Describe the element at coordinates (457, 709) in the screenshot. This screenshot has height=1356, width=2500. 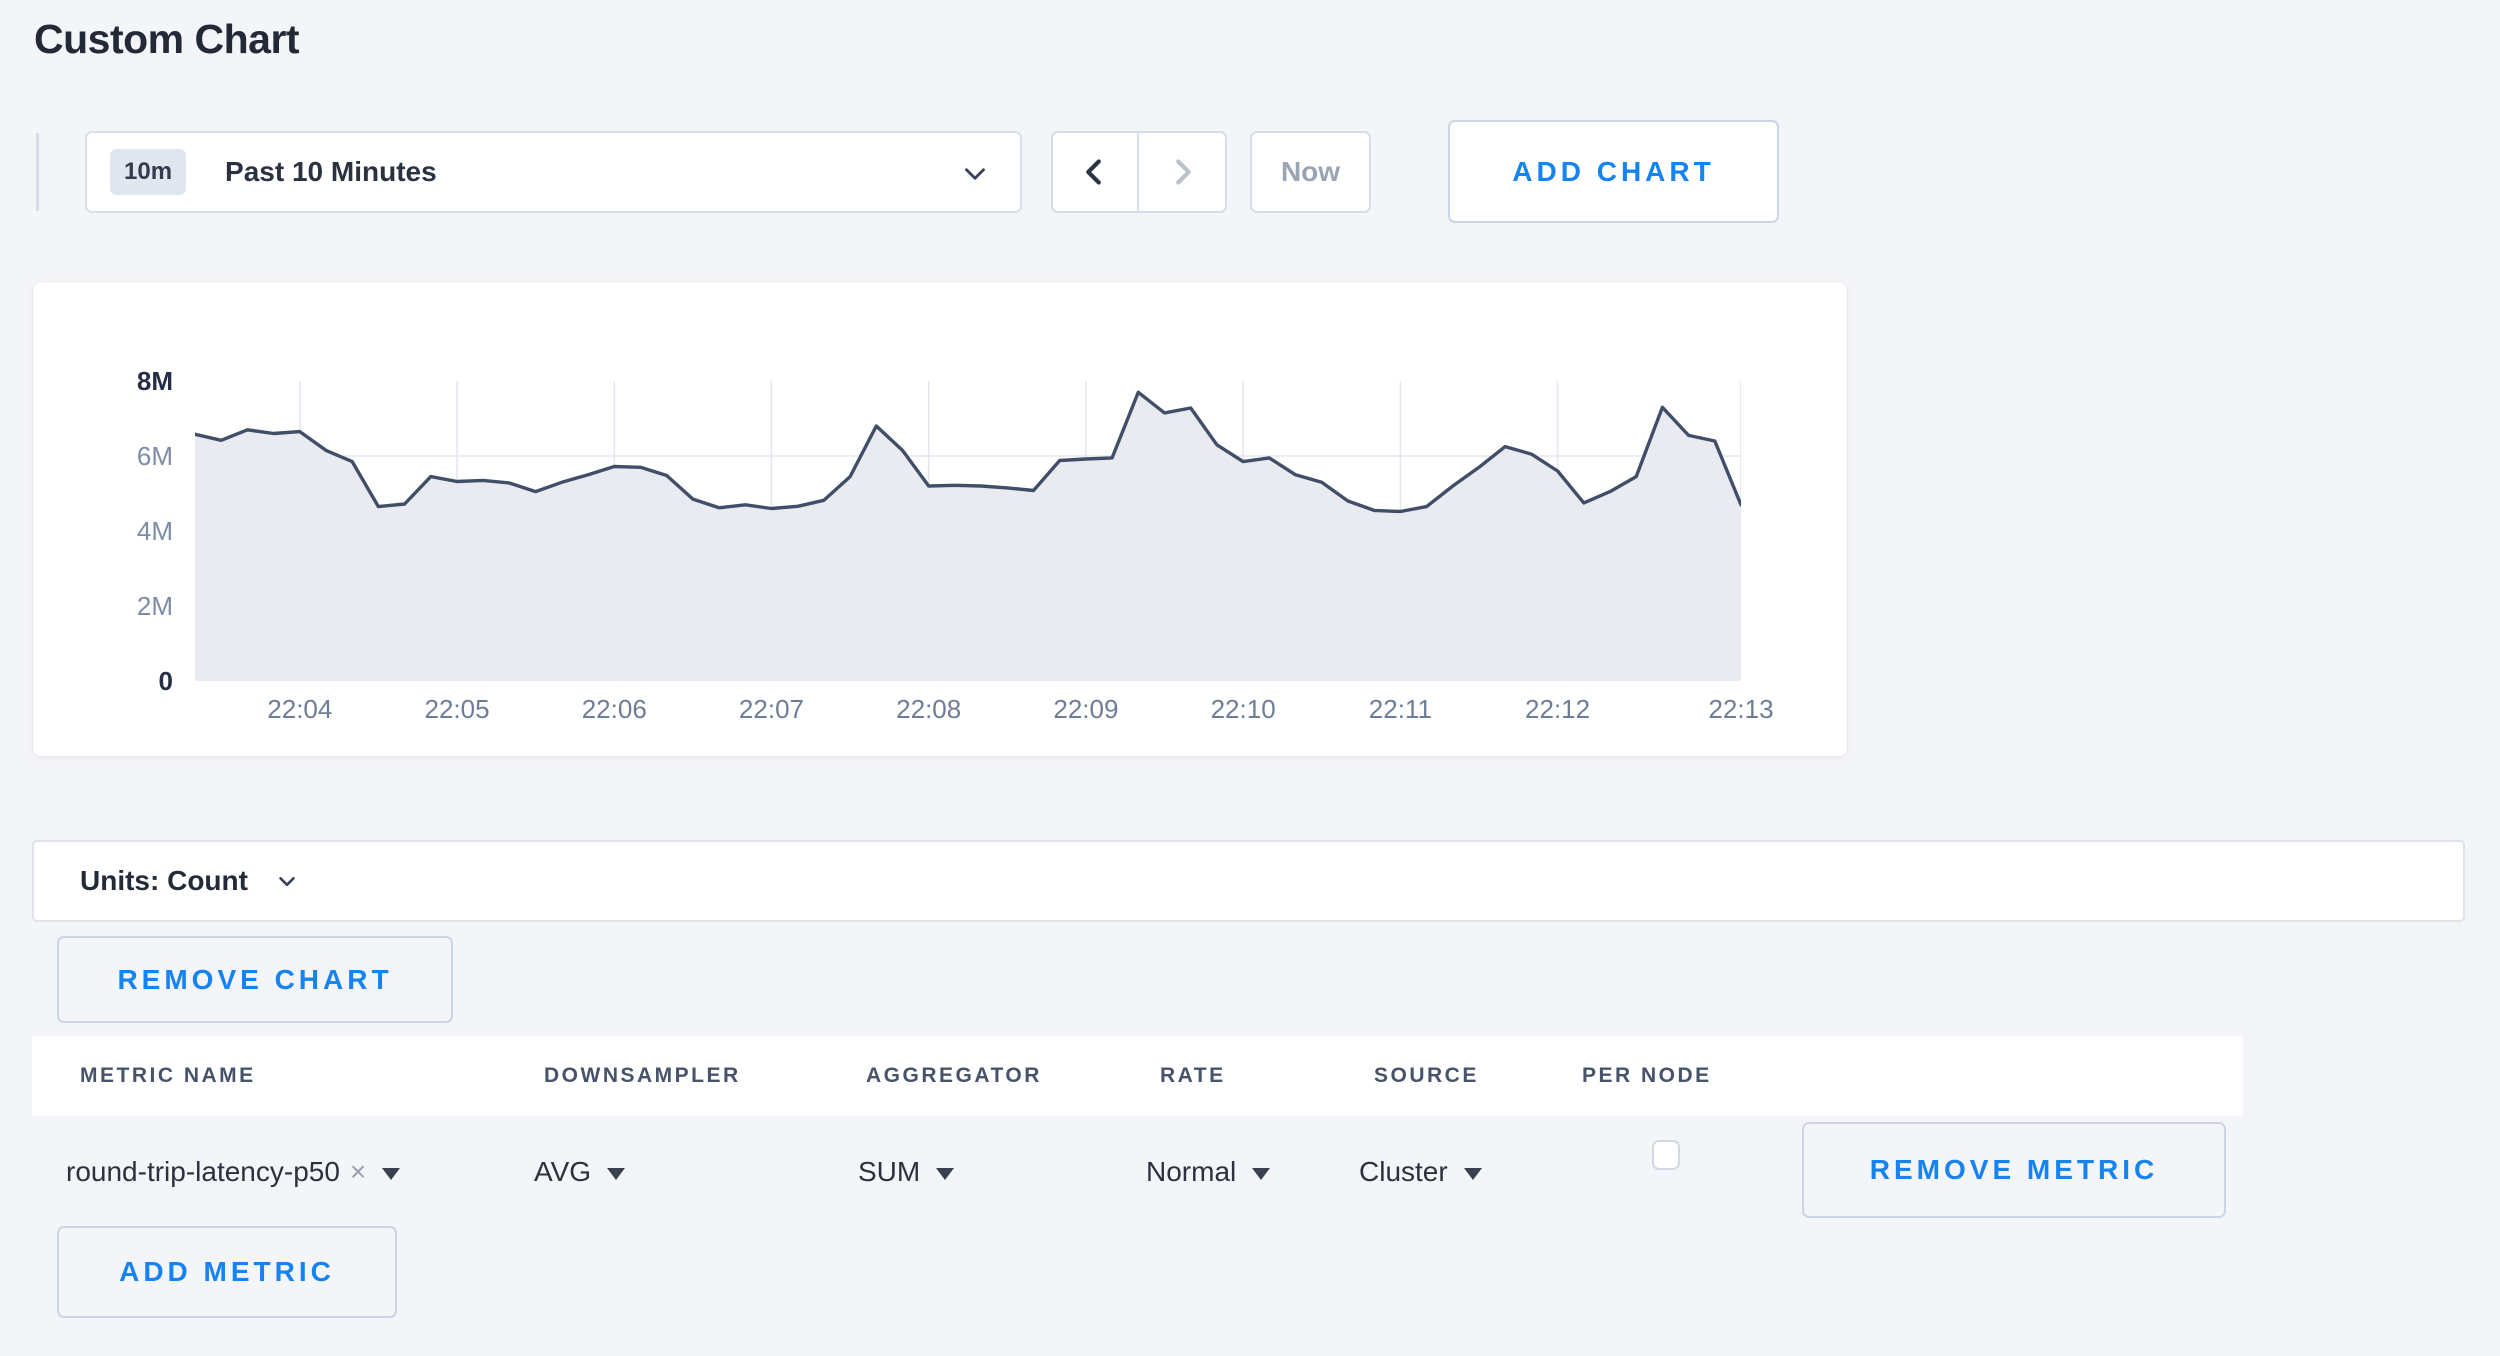
I see `x-tick-label: 22:05` at that location.